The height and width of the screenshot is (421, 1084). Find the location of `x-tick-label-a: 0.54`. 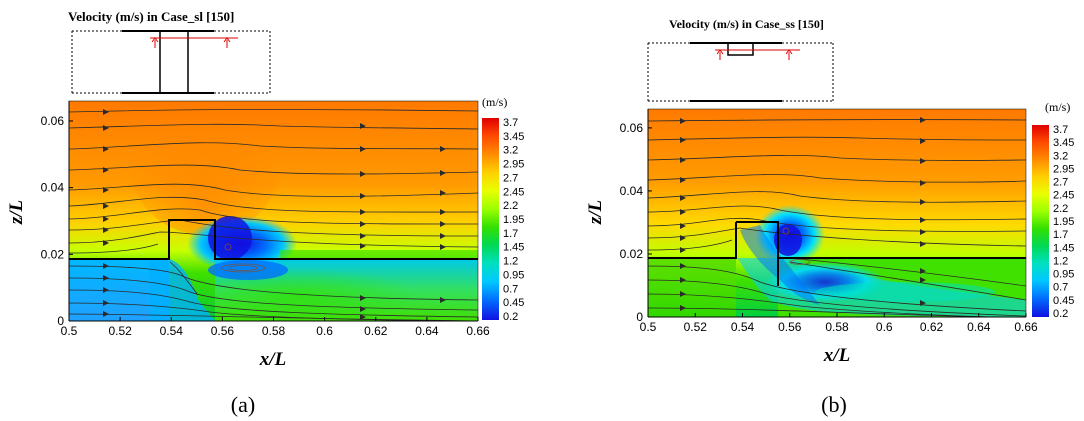

x-tick-label-a: 0.54 is located at coordinates (172, 331).